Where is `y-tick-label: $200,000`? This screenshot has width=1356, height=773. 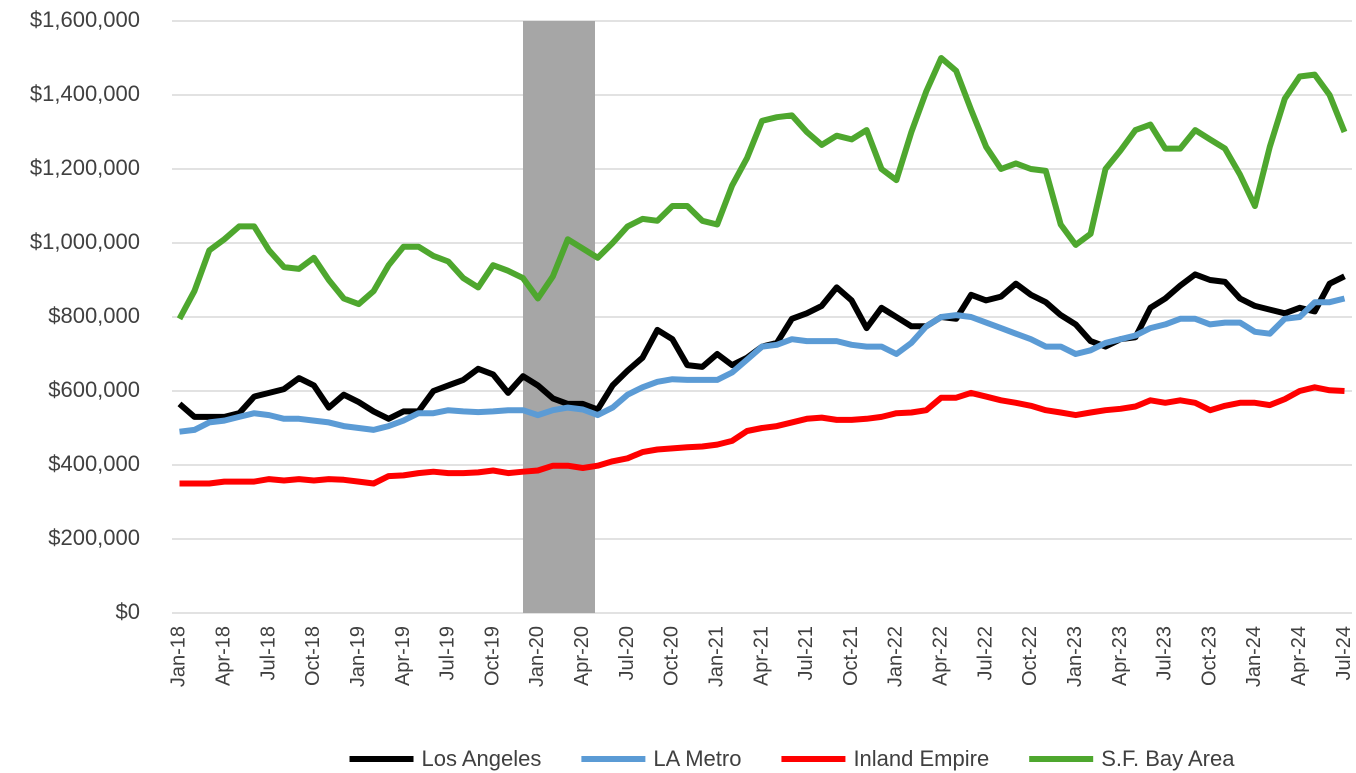
y-tick-label: $200,000 is located at coordinates (94, 537).